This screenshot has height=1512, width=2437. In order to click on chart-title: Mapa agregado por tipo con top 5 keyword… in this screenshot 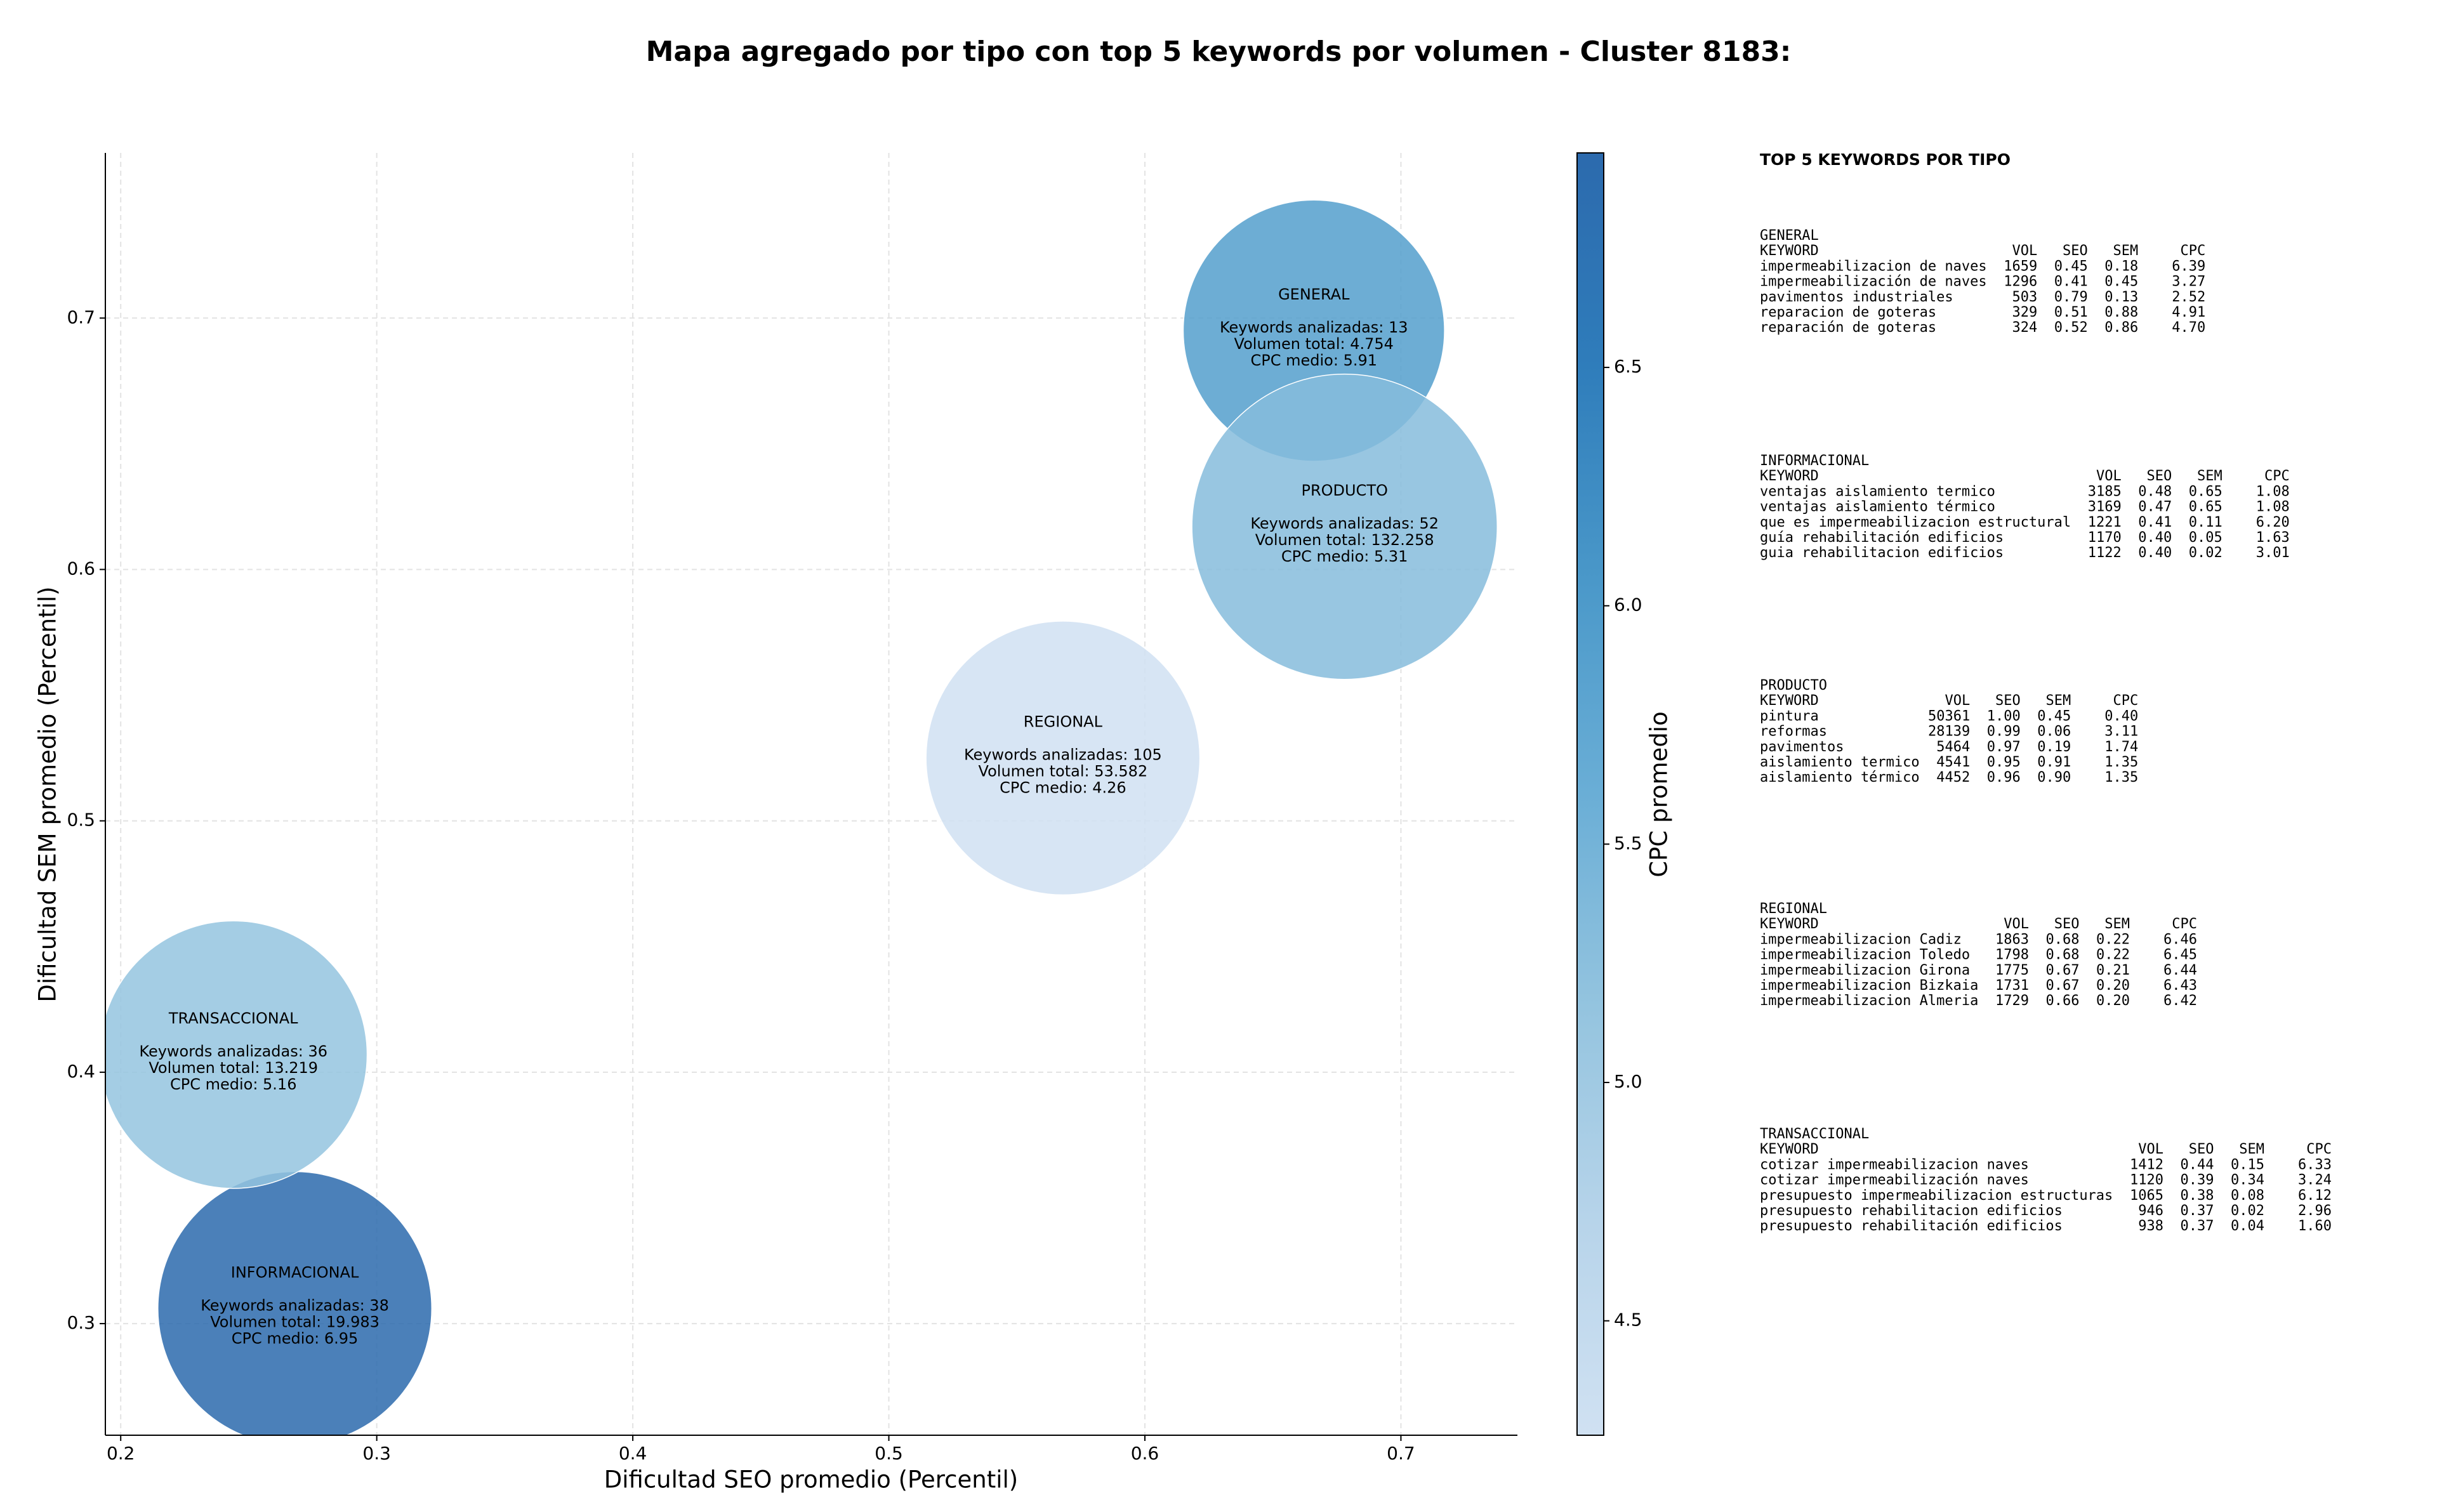, I will do `click(1219, 52)`.